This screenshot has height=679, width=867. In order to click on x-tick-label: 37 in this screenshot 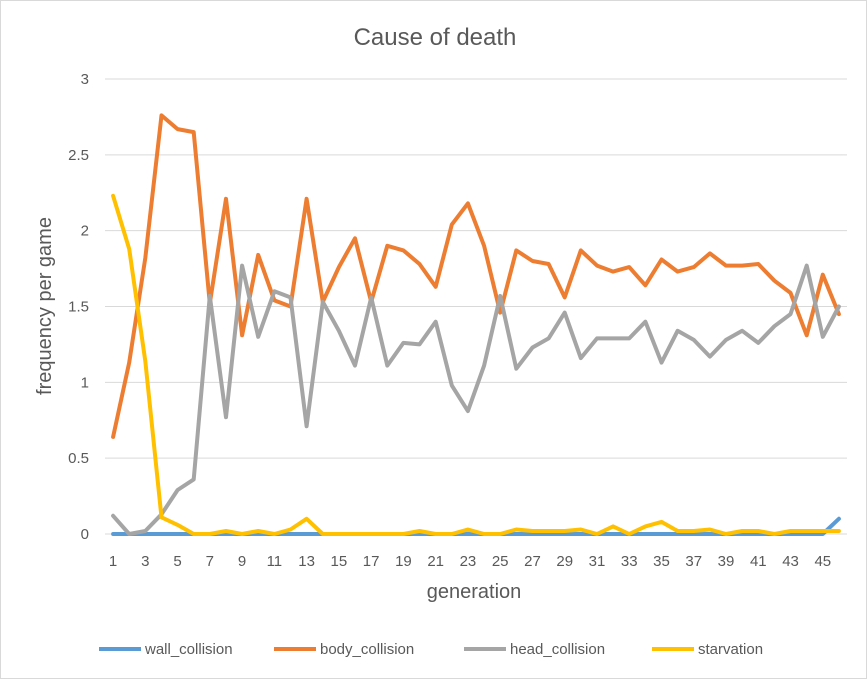, I will do `click(693, 561)`.